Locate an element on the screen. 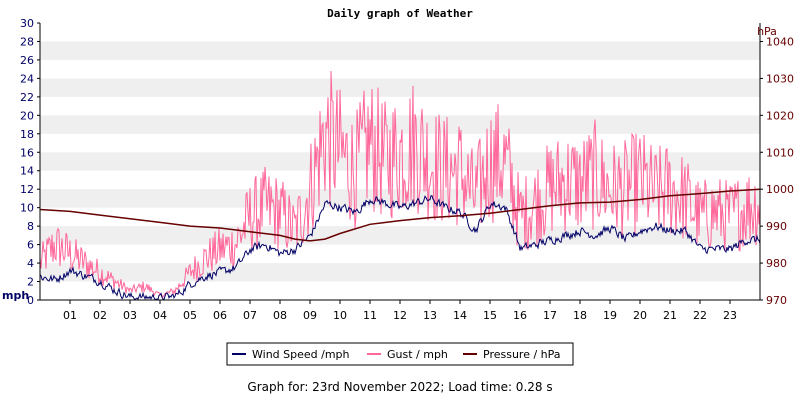  x-tick-label: 13 is located at coordinates (430, 315).